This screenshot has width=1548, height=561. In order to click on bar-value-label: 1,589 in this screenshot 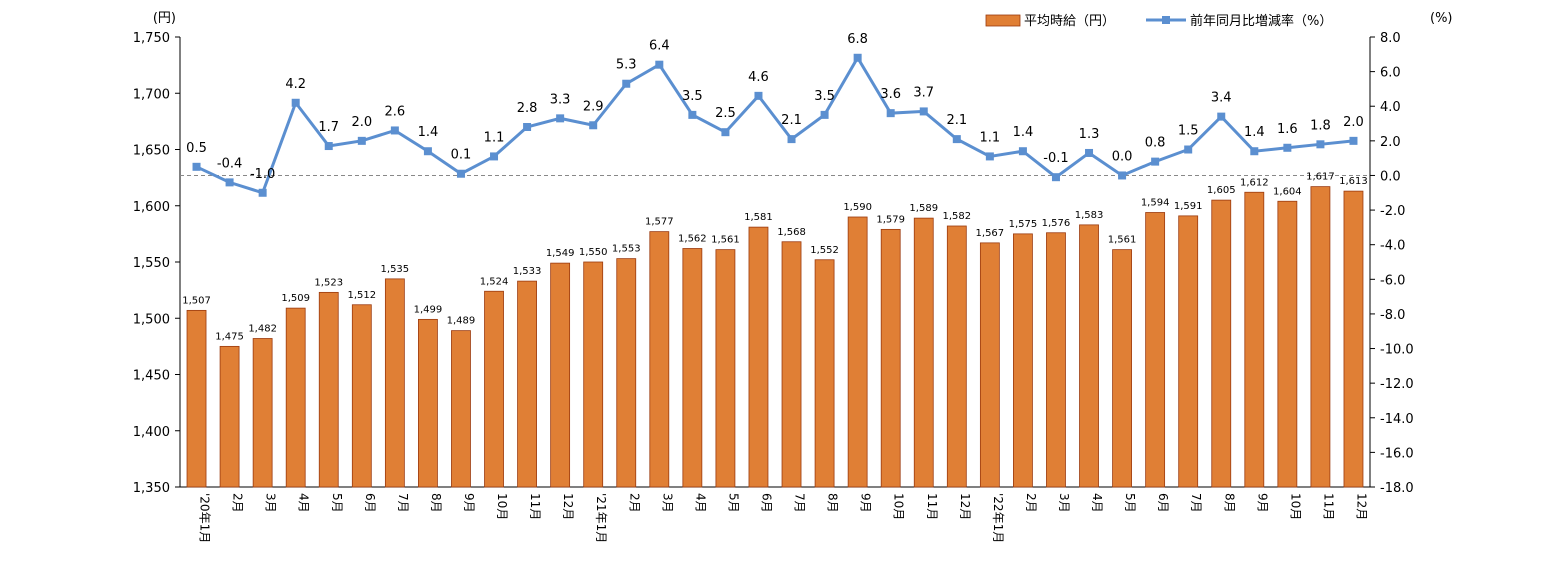, I will do `click(923, 208)`.